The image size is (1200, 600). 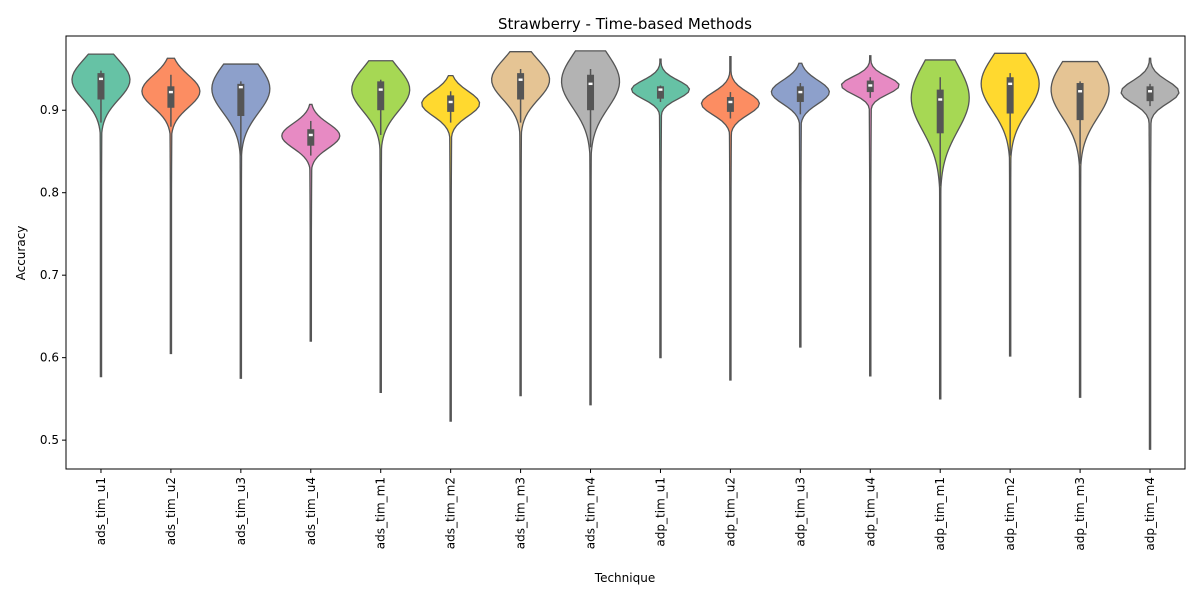 I want to click on violin-ads_tim_m2, so click(x=451, y=248).